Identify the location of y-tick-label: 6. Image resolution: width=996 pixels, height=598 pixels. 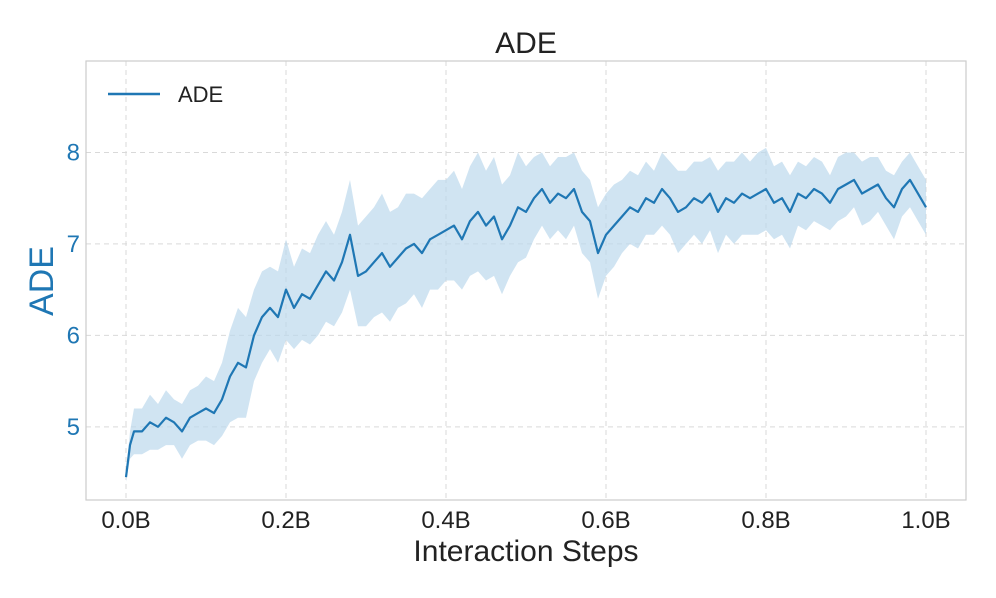
(73, 335).